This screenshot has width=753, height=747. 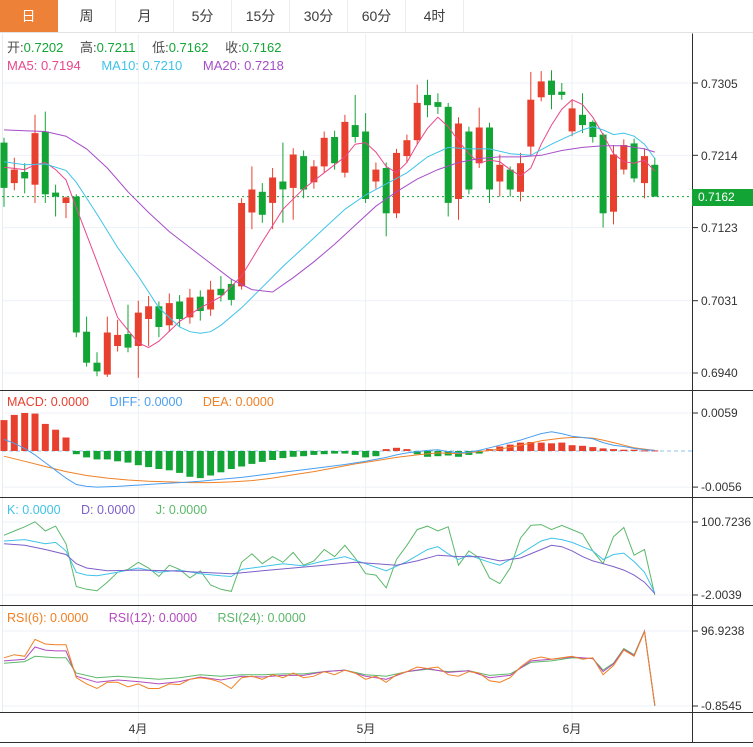 What do you see at coordinates (719, 413) in the screenshot?
I see `macd-axis-tick-0: 0.0059` at bounding box center [719, 413].